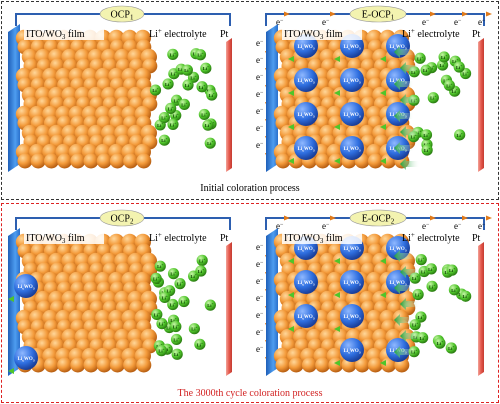 This screenshot has height=404, width=500. Describe the element at coordinates (431, 33) in the screenshot. I see `electrolyte-label-eocp1: Li+ electrolyte` at that location.